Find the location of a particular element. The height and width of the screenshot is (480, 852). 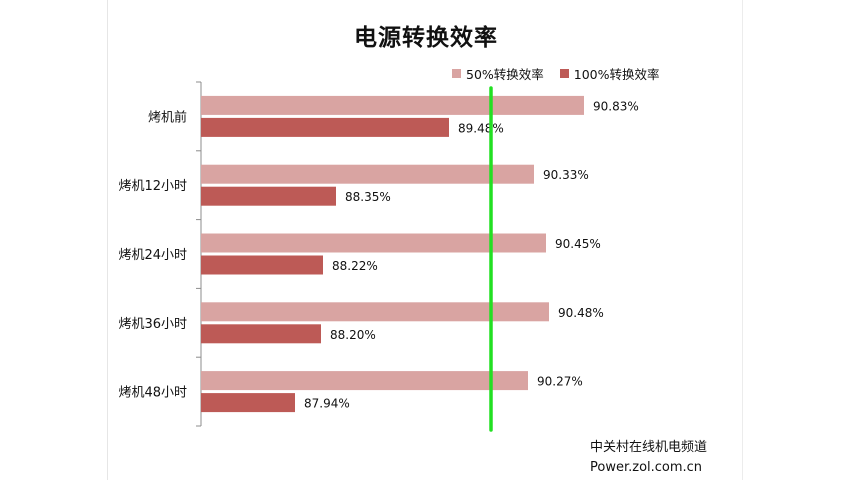

legend-label-50: 50%转换效率 is located at coordinates (505, 74).